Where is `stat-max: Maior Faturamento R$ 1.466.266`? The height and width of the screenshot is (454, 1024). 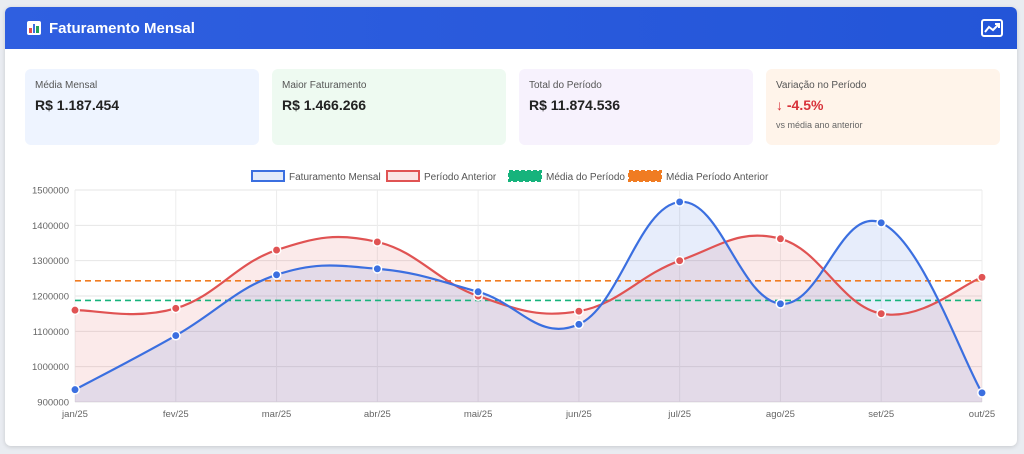
stat-max: Maior Faturamento R$ 1.466.266 is located at coordinates (389, 107).